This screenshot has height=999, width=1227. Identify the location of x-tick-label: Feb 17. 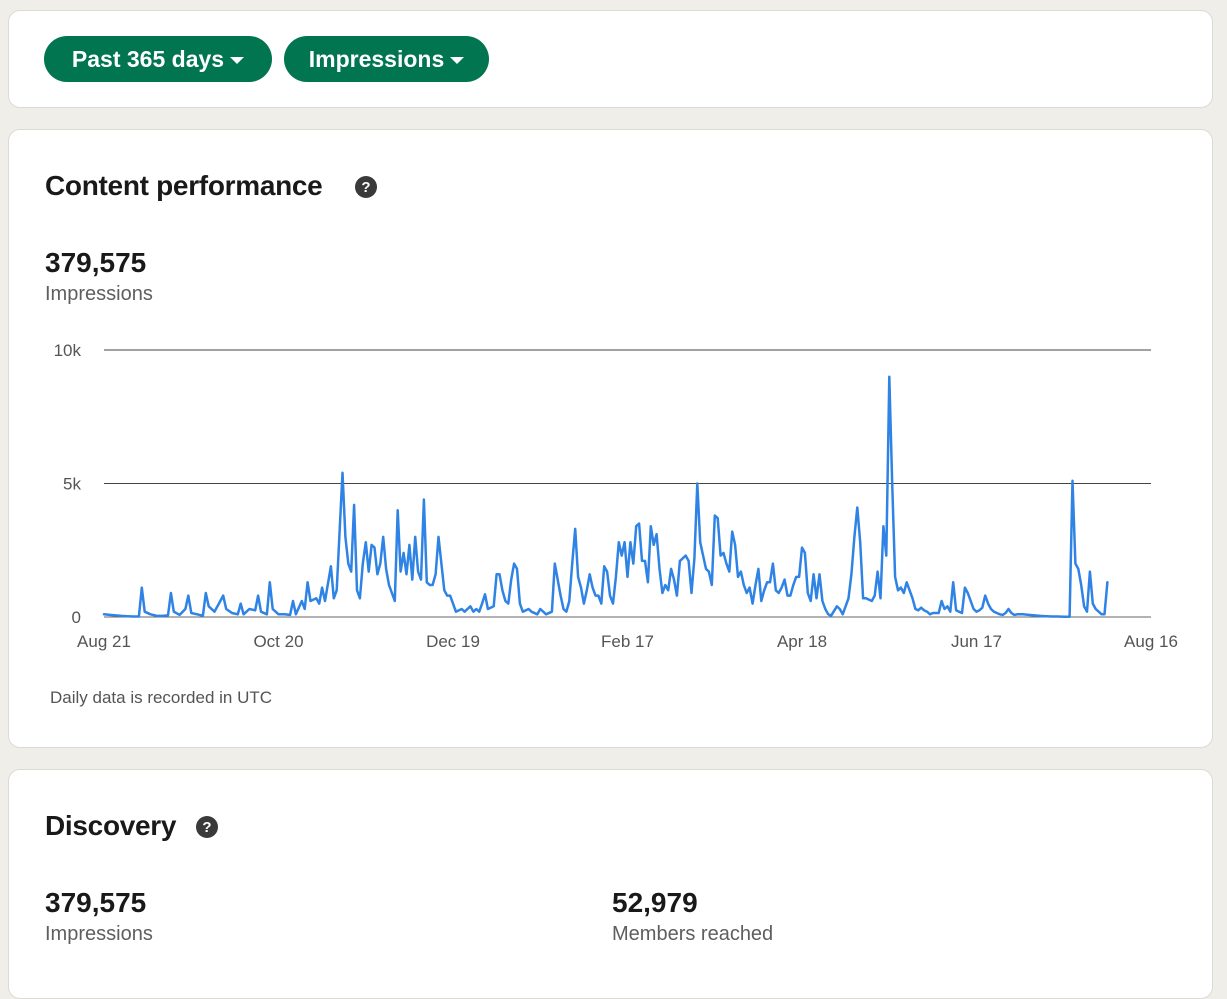
(627, 641).